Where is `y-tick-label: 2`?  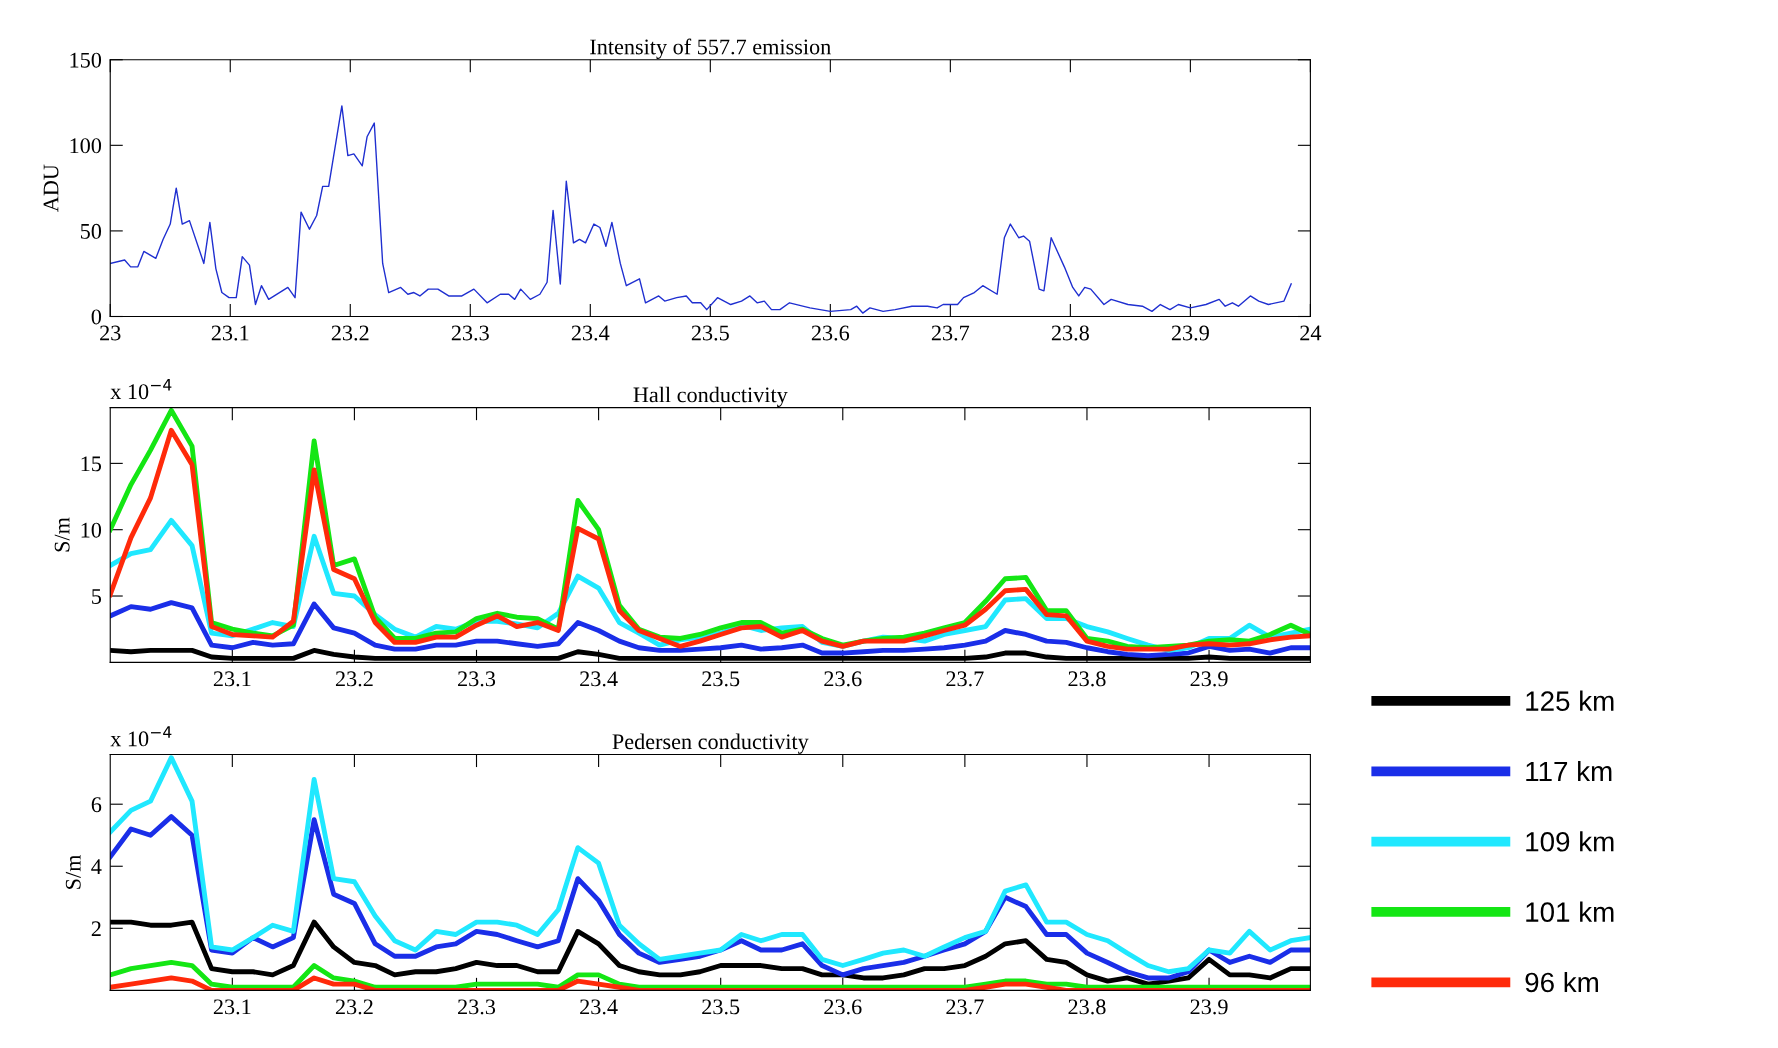 y-tick-label: 2 is located at coordinates (96, 929).